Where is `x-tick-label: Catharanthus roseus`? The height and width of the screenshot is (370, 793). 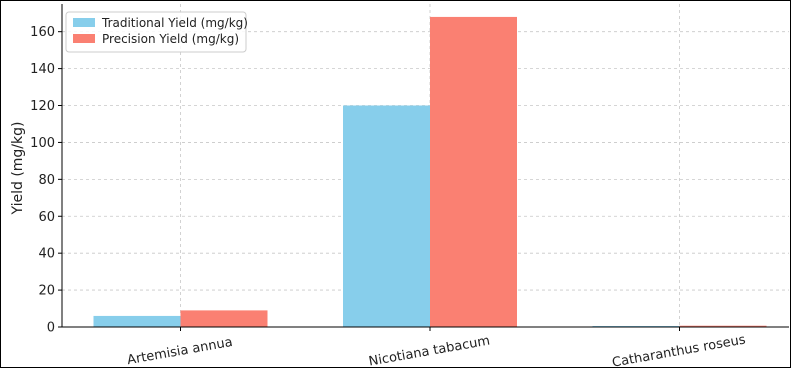
x-tick-label: Catharanthus roseus is located at coordinates (679, 351).